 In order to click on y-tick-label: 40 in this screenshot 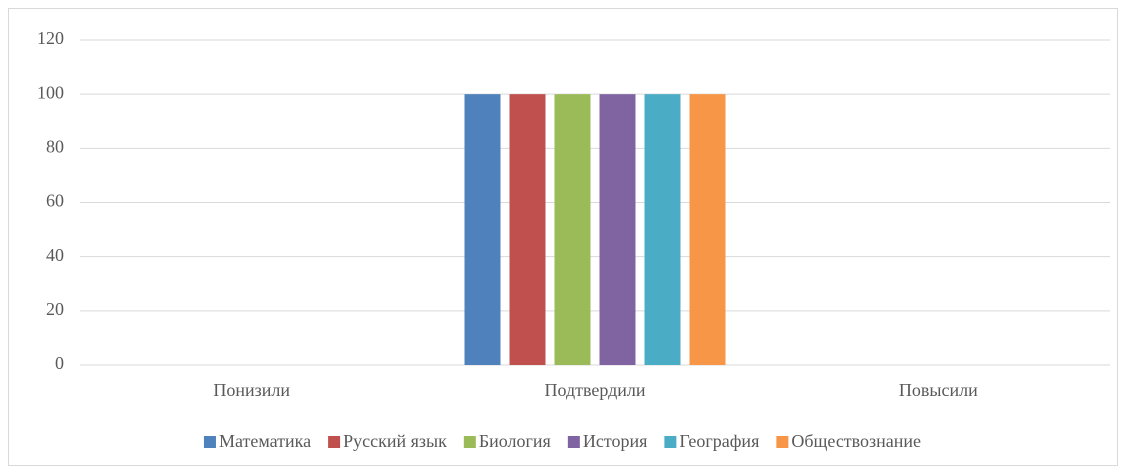, I will do `click(55, 255)`.